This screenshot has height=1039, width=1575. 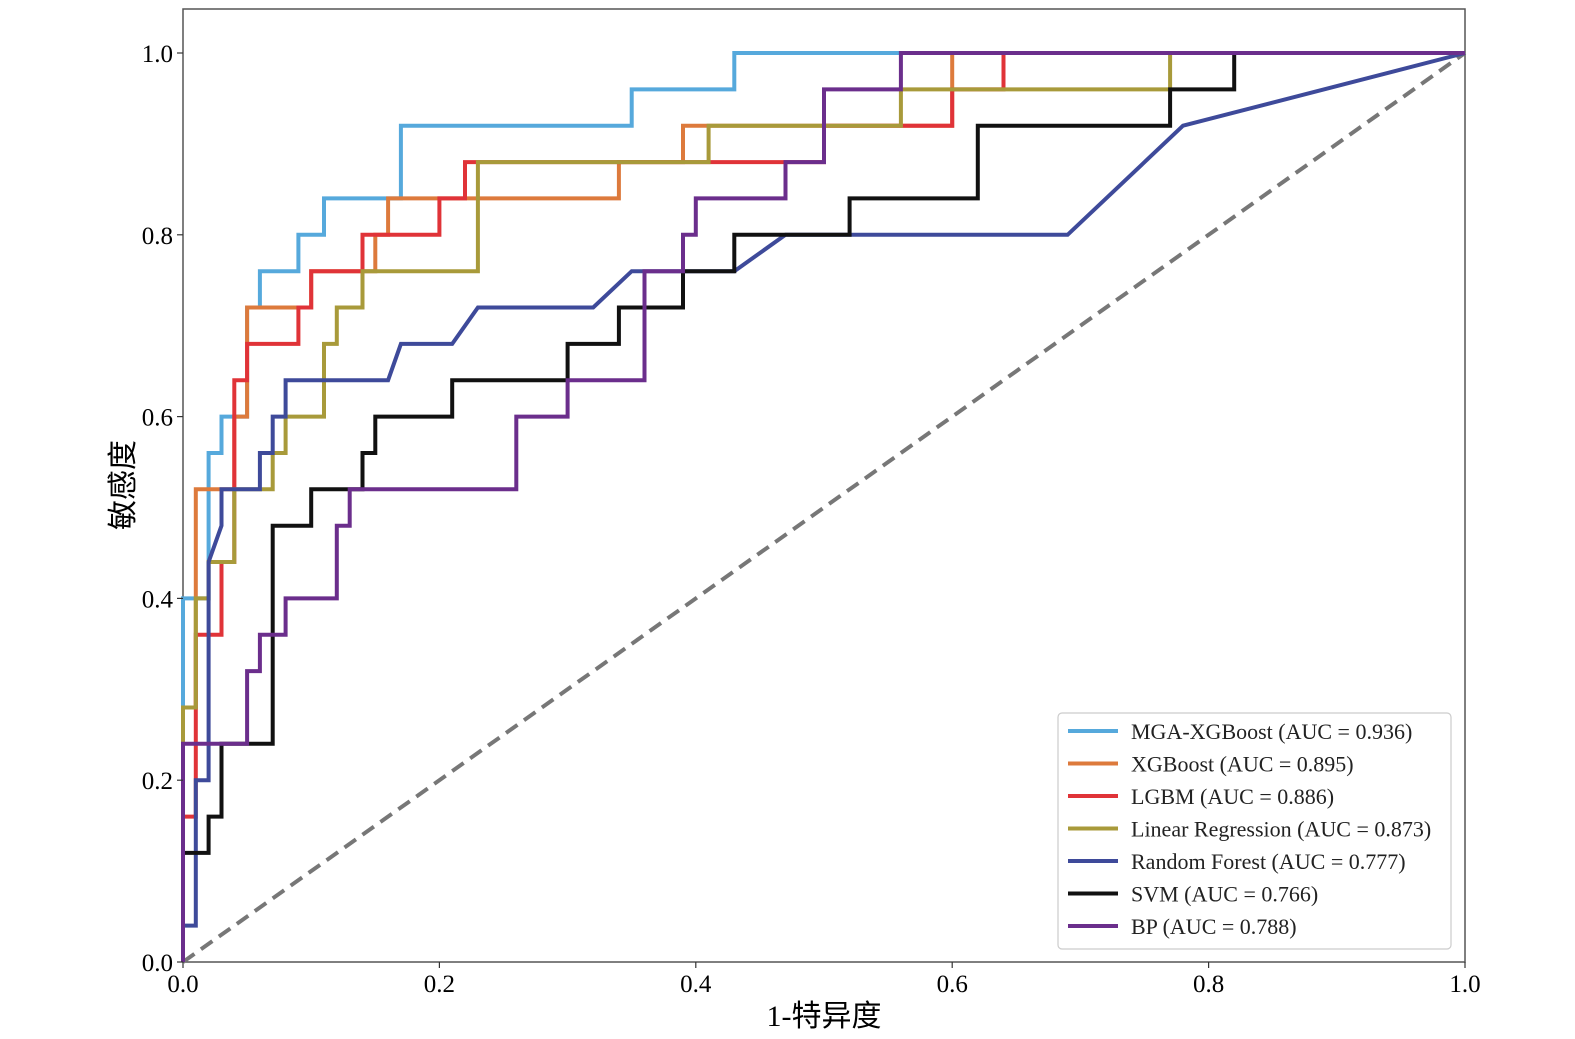 I want to click on x-axis: 0.0 0.2 0.4 0.6 0.8 1.0, so click(x=824, y=980).